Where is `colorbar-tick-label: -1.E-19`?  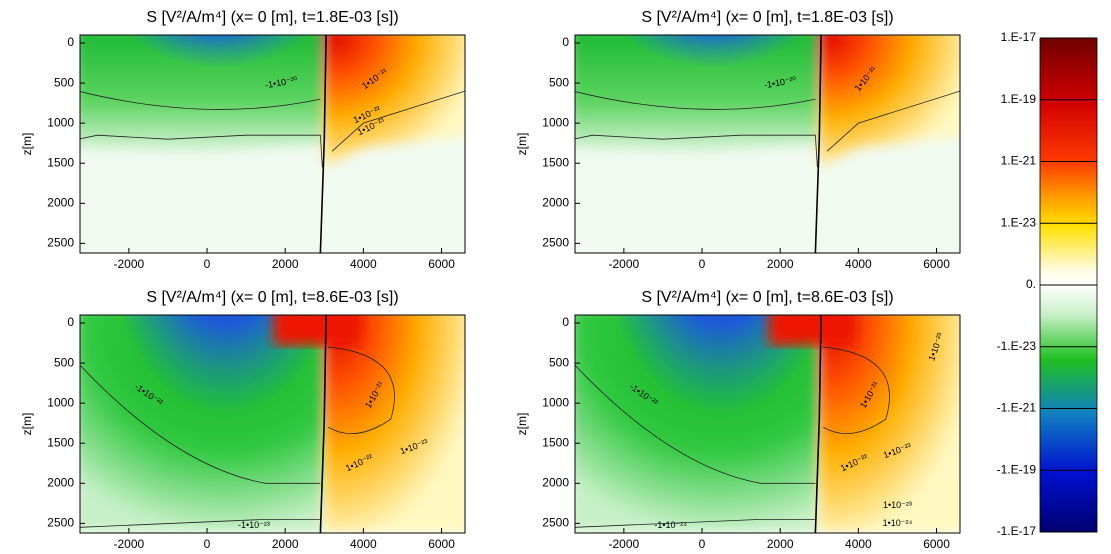
colorbar-tick-label: -1.E-19 is located at coordinates (1017, 469).